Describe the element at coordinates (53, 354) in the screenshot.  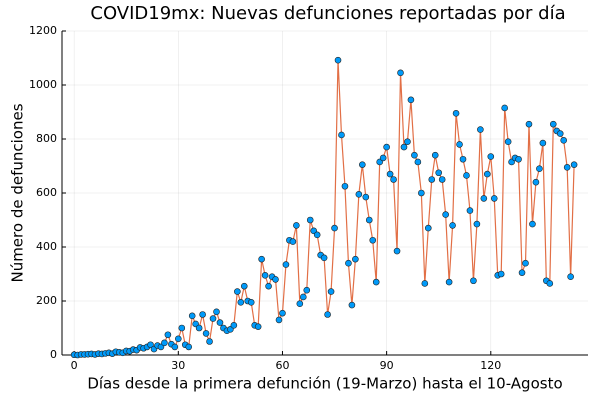
I see `y-tick-label: 0` at that location.